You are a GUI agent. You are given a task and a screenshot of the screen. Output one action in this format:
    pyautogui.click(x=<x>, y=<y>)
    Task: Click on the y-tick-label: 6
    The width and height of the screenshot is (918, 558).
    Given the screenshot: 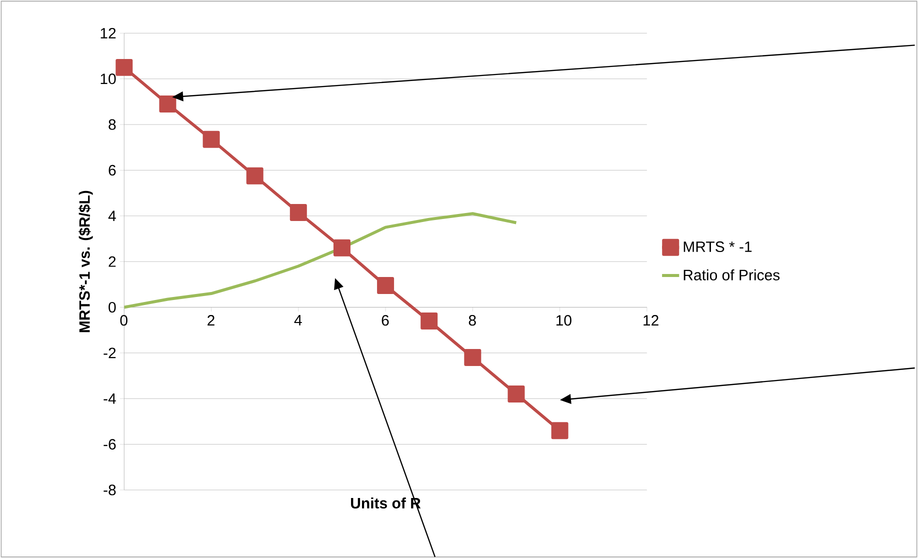 What is the action you would take?
    pyautogui.click(x=112, y=170)
    